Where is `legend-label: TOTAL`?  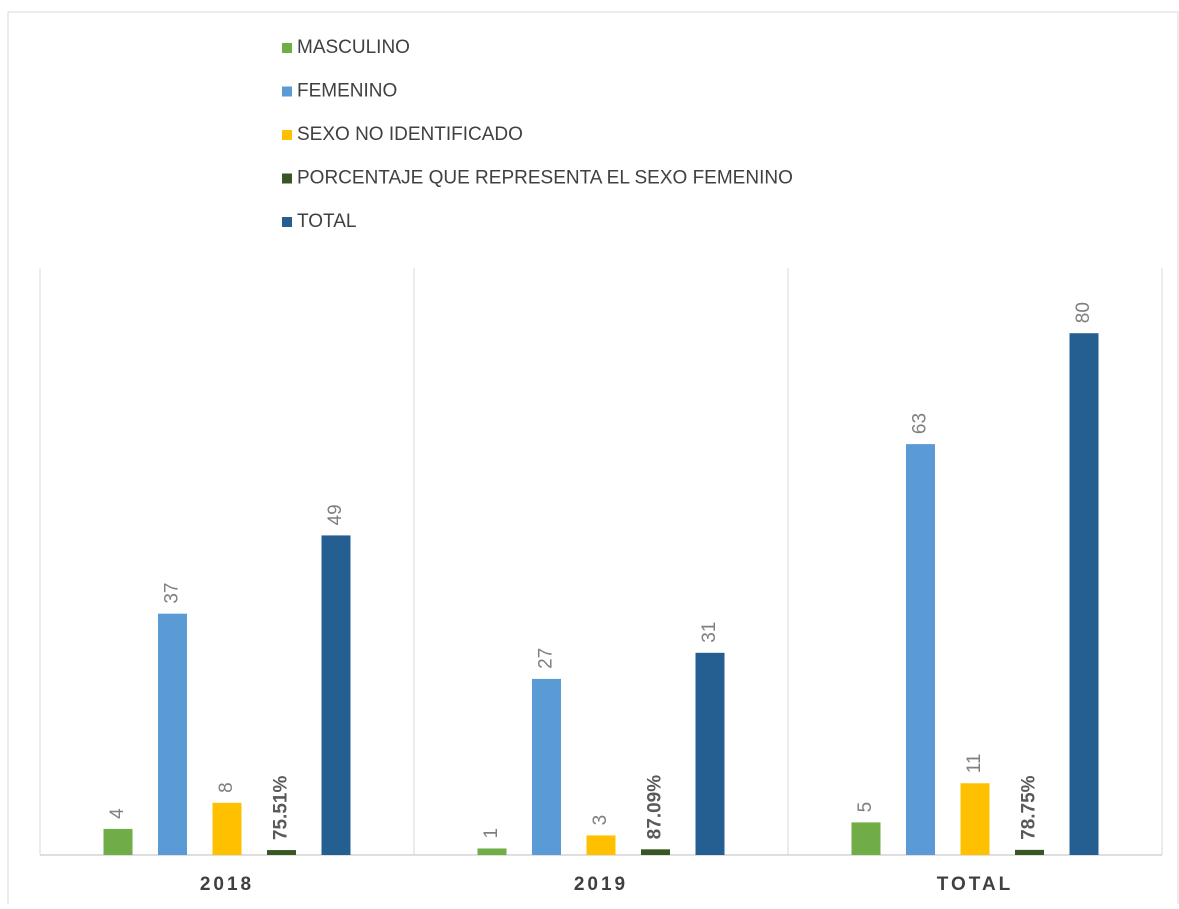
legend-label: TOTAL is located at coordinates (326, 221).